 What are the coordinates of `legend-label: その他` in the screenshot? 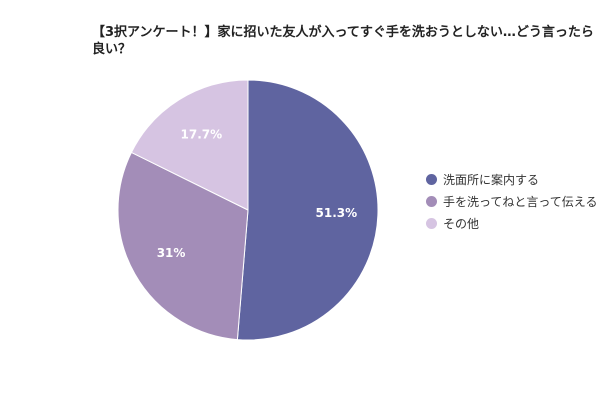 It's located at (461, 224).